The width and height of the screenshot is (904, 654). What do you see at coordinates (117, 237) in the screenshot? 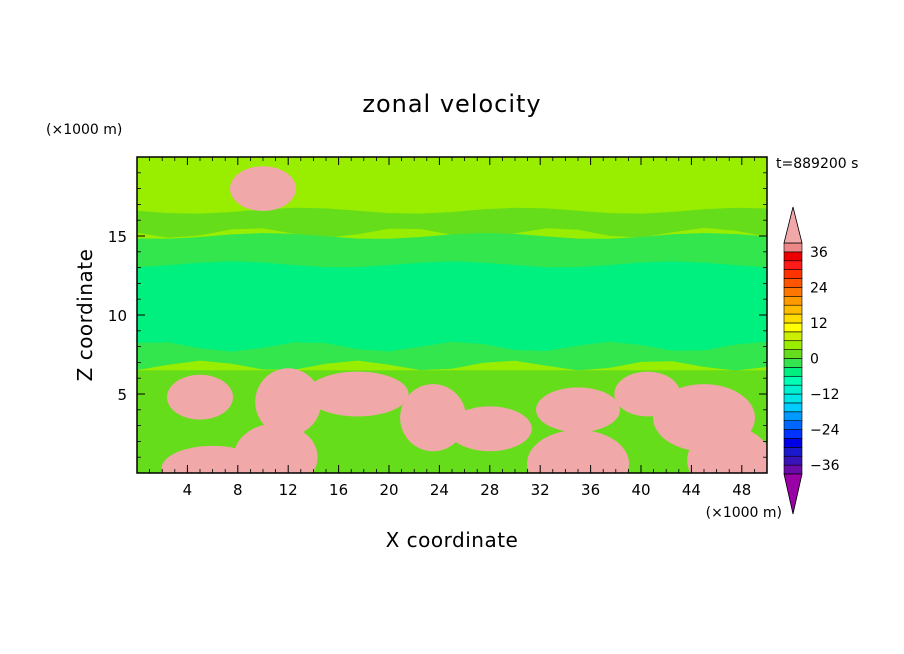
I see `y-tick-label: 15` at bounding box center [117, 237].